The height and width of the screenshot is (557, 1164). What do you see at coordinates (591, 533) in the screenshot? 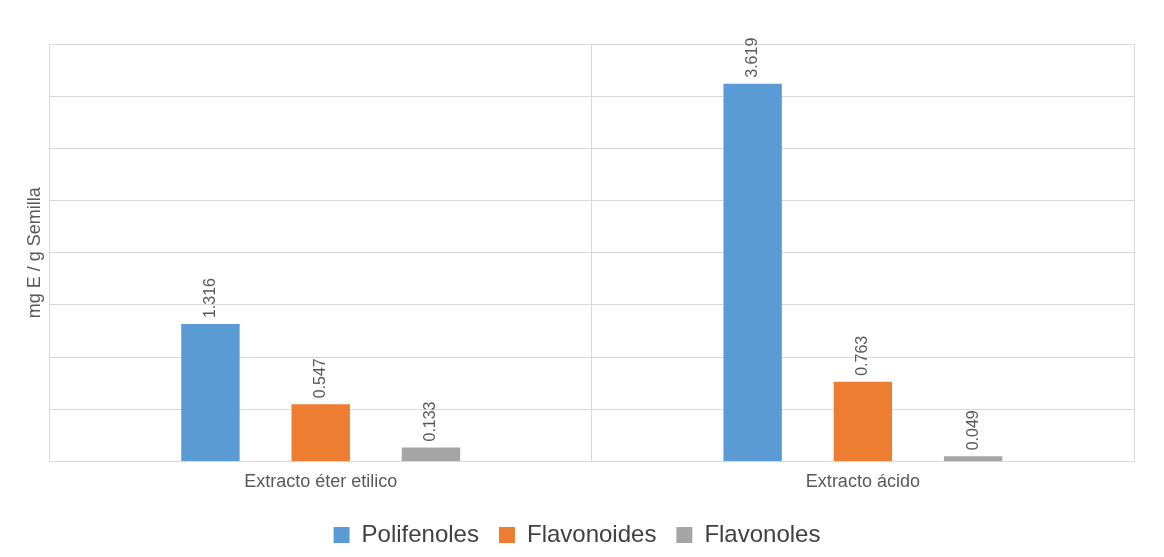
I see `legend-label: Flavonoides` at bounding box center [591, 533].